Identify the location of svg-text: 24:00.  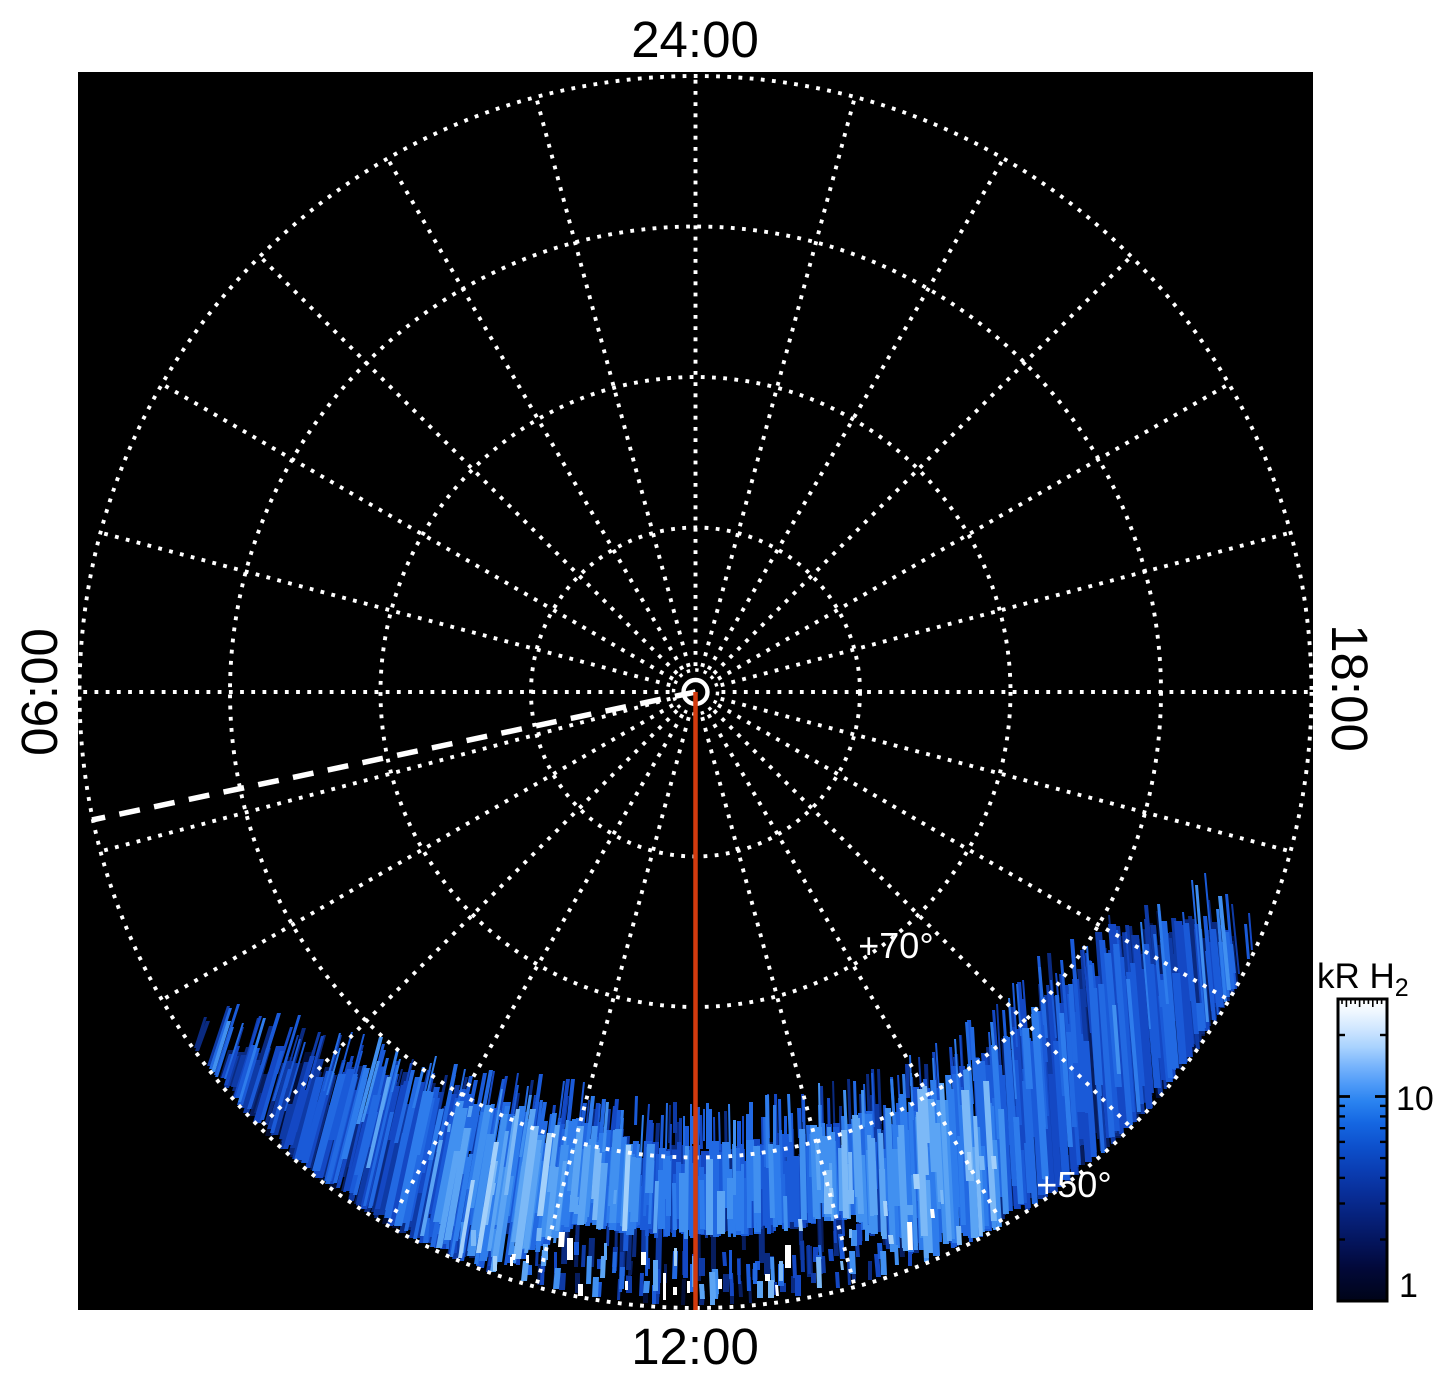
(695, 39).